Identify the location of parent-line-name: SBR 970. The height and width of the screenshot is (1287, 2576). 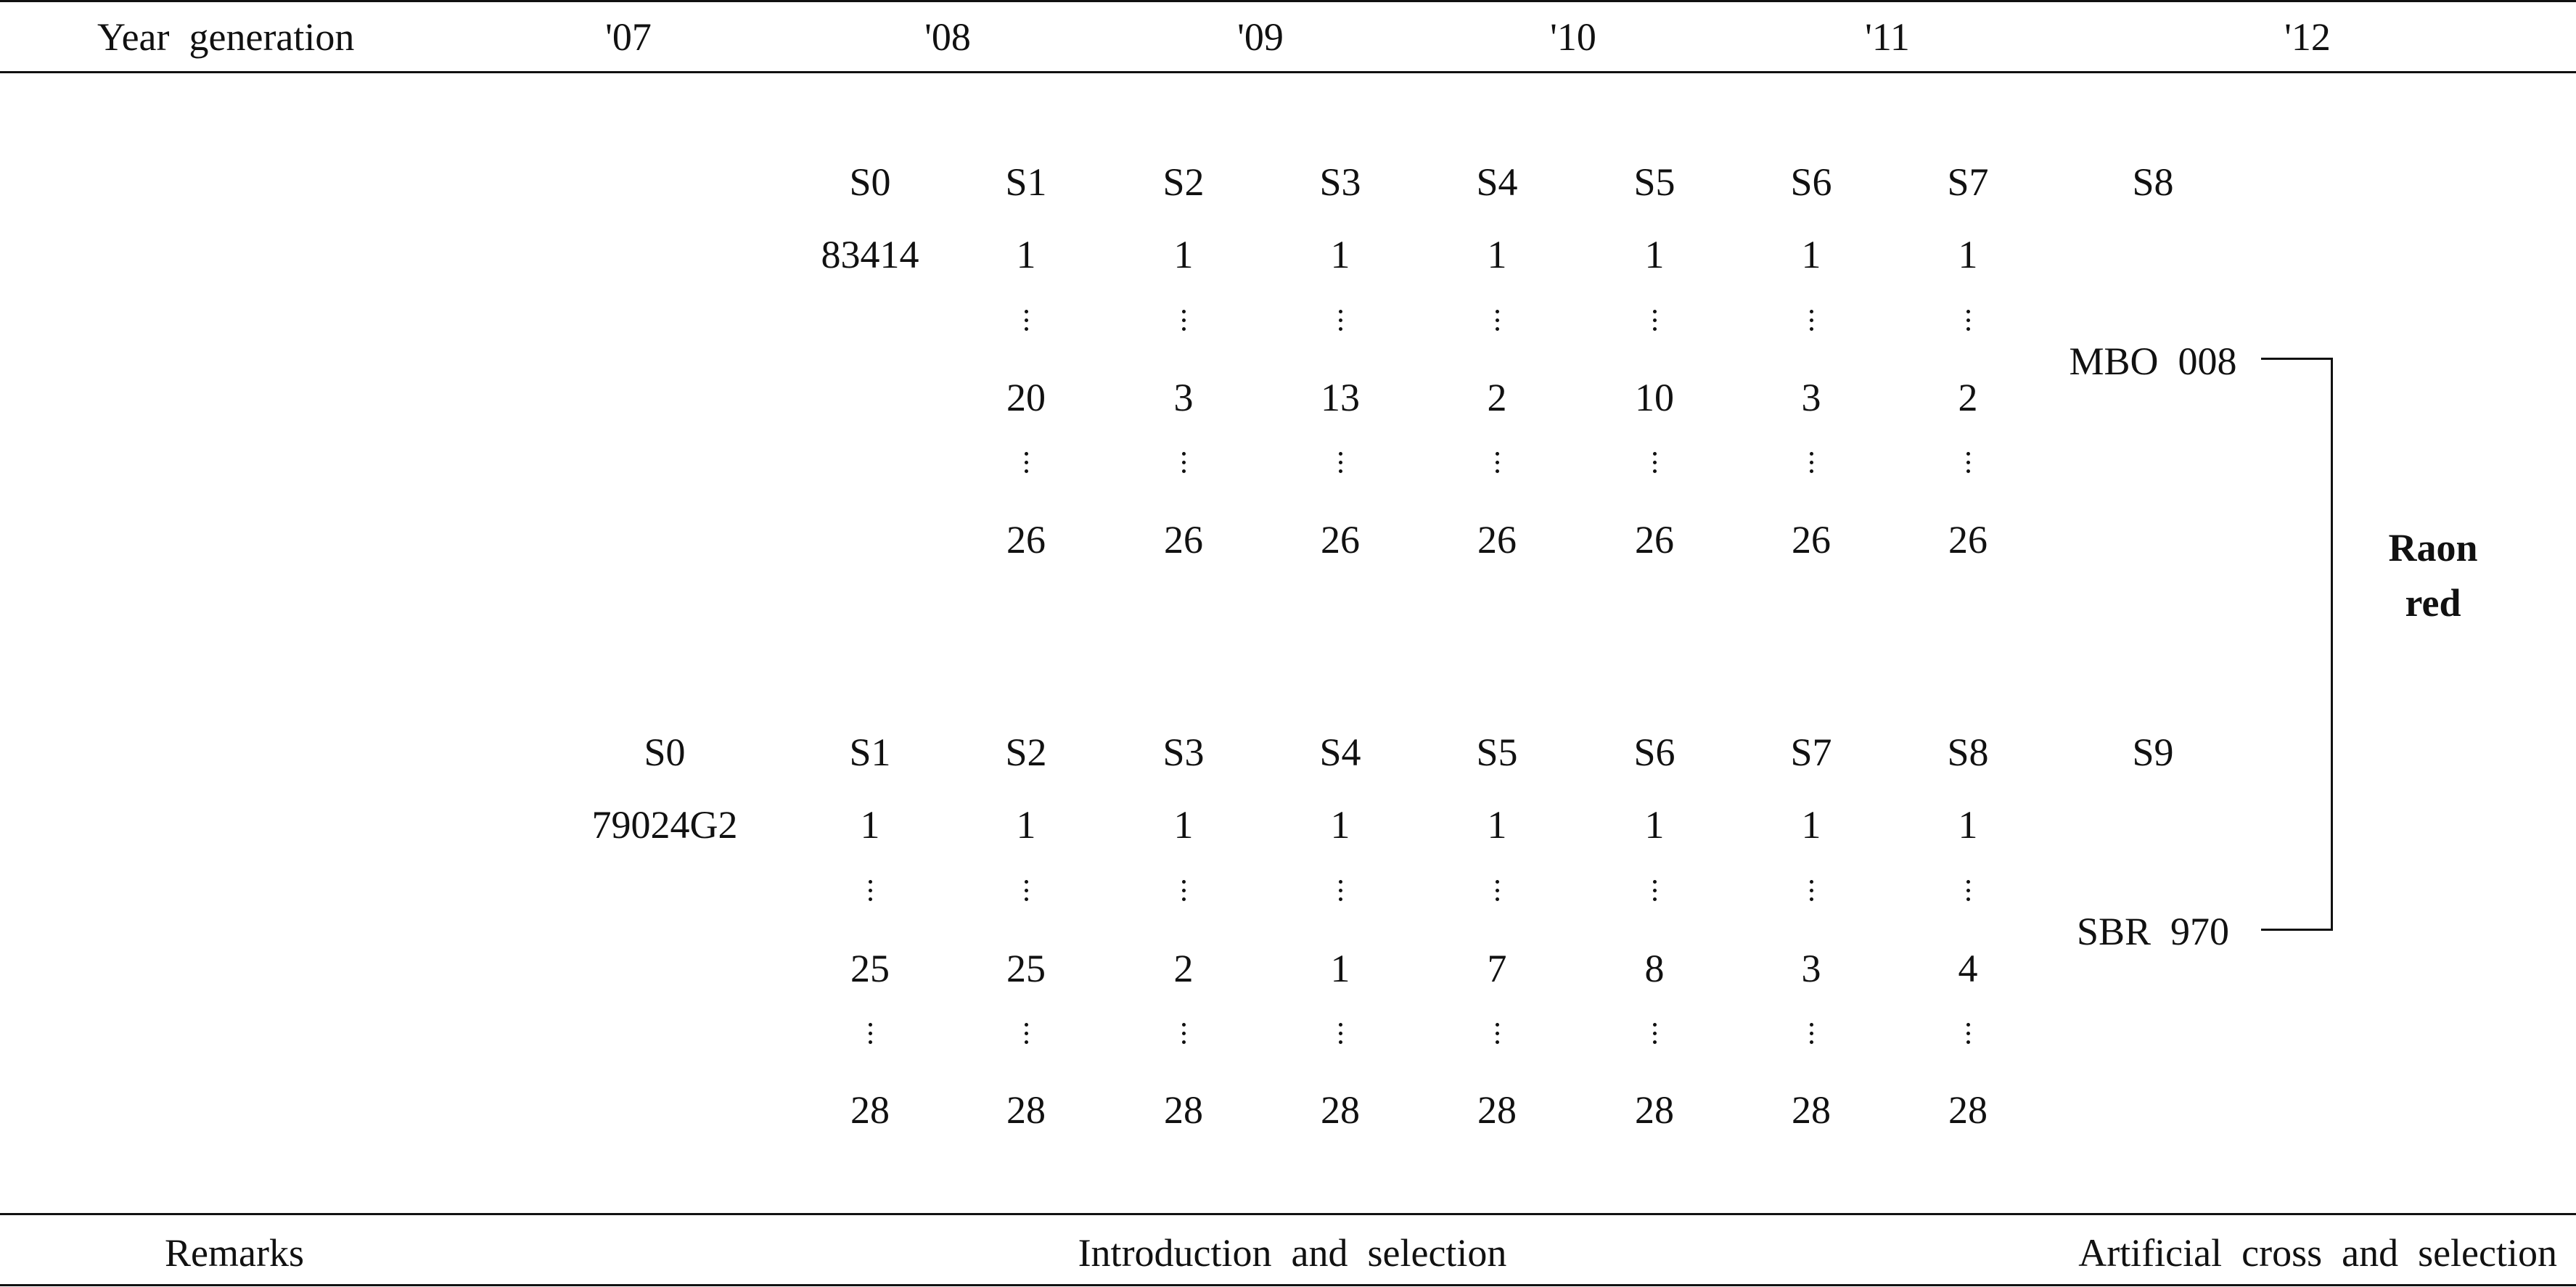
(2153, 931).